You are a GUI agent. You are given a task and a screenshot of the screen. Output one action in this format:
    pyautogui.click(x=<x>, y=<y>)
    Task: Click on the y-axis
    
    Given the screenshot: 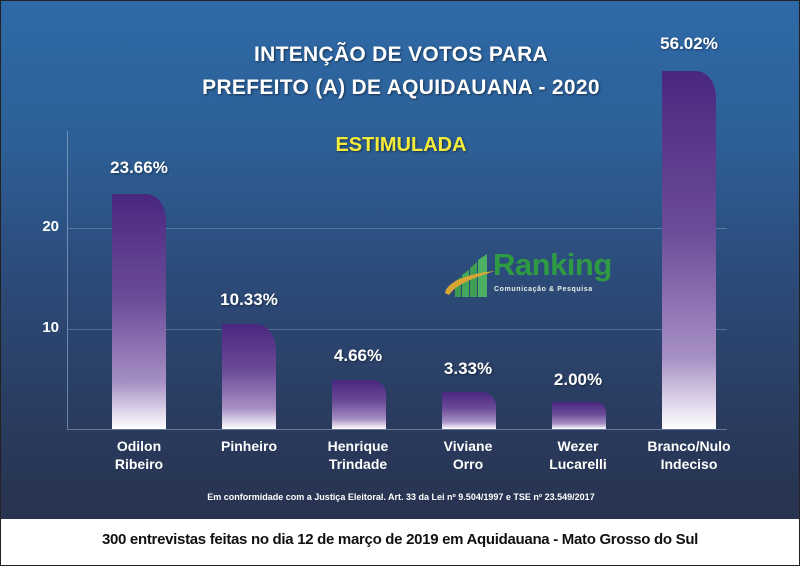 What is the action you would take?
    pyautogui.click(x=67, y=280)
    